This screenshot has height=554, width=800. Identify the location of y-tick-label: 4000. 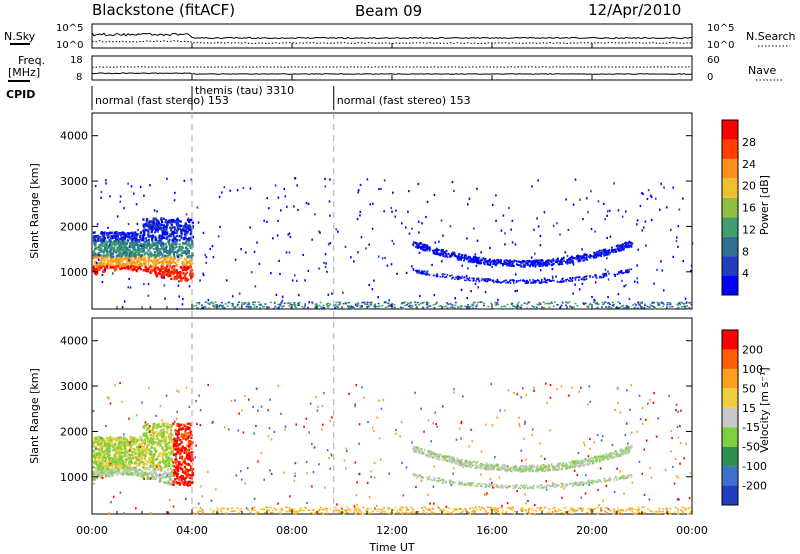
(74, 136).